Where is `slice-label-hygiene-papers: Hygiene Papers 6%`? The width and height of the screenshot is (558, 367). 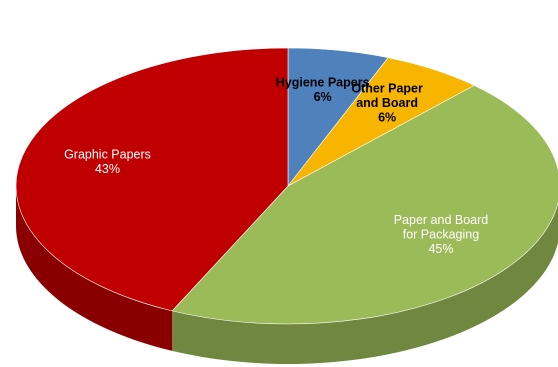
slice-label-hygiene-papers: Hygiene Papers 6% is located at coordinates (323, 90).